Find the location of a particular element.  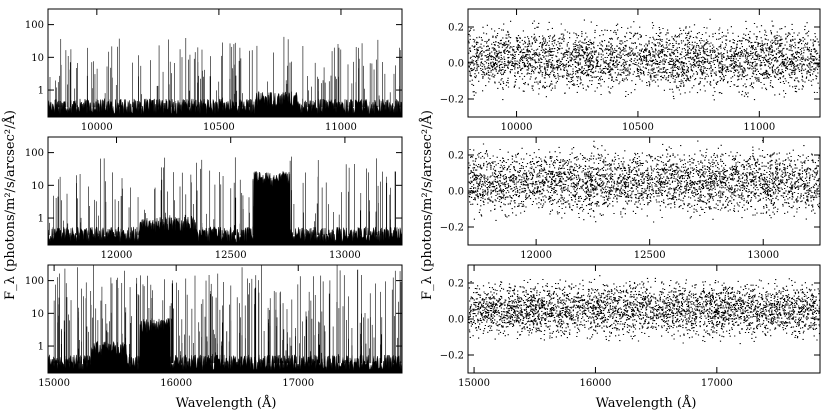

panel-right-middle: 12000 12500 13000 −0.2 0.0 0.2 is located at coordinates (630, 198).